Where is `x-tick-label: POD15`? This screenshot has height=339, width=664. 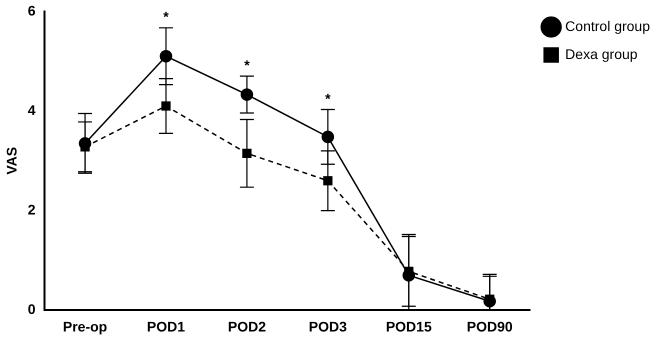 x-tick-label: POD15 is located at coordinates (409, 326).